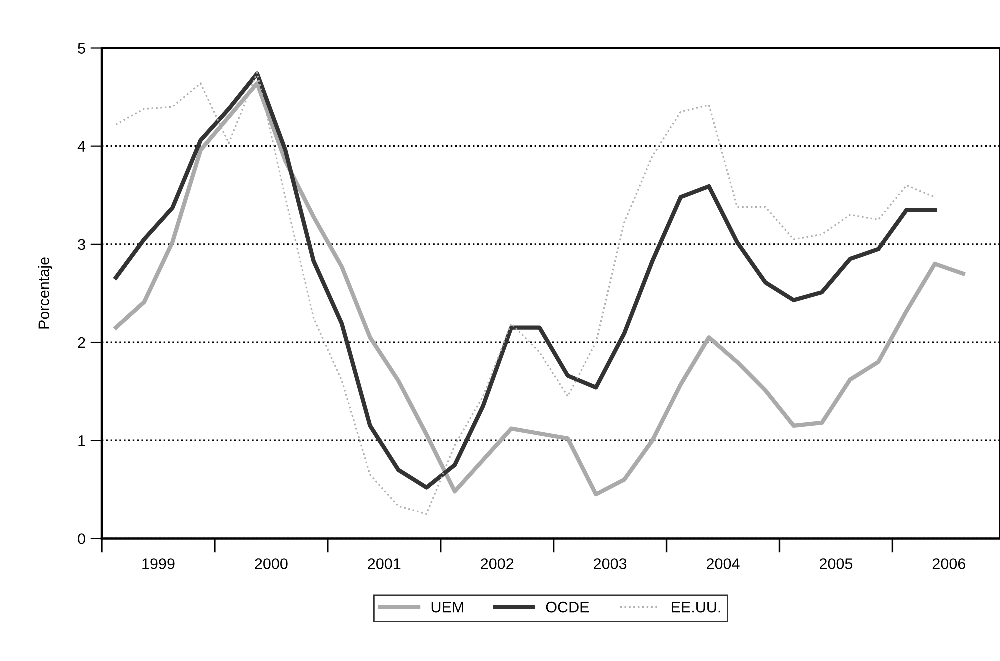  Describe the element at coordinates (696, 607) in the screenshot. I see `legend-label: EE.UU.` at that location.